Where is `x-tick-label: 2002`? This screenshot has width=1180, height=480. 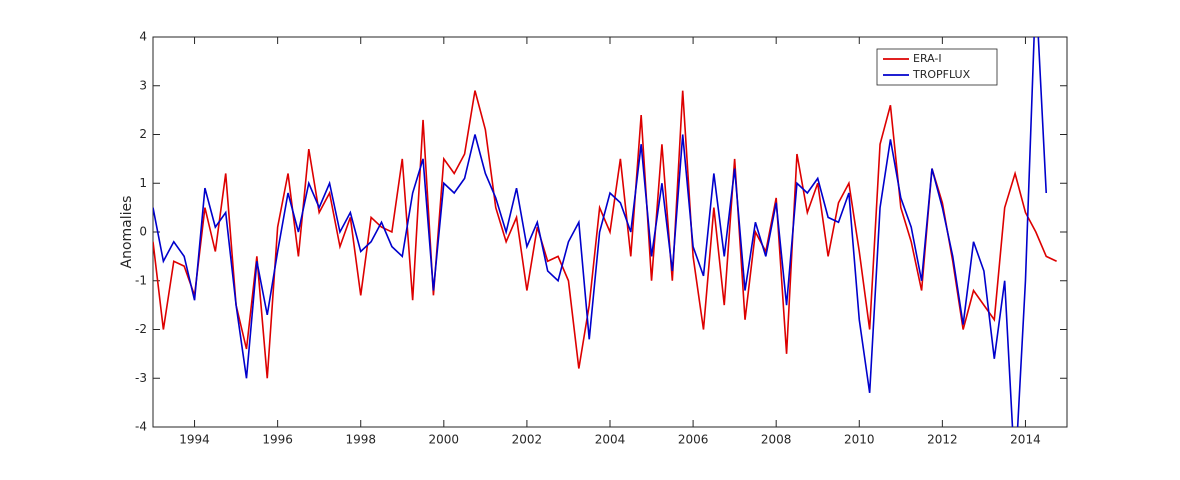 x-tick-label: 2002 is located at coordinates (527, 440).